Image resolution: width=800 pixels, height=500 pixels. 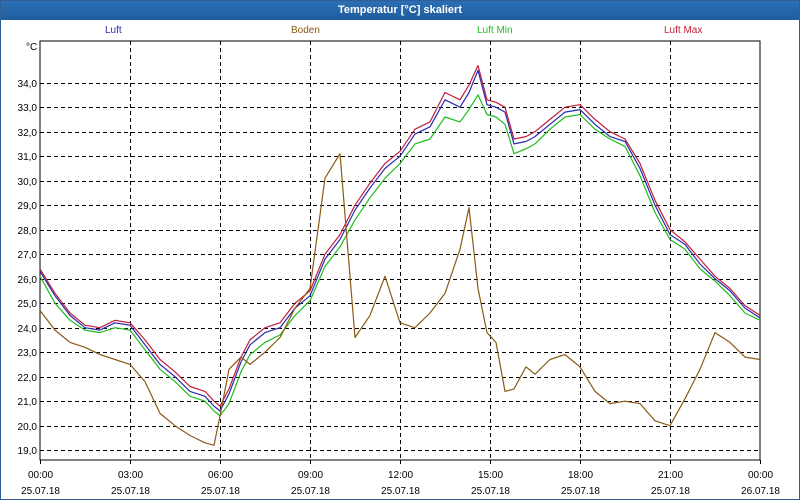 What do you see at coordinates (28, 182) in the screenshot?
I see `y-tick-label: 30,0` at bounding box center [28, 182].